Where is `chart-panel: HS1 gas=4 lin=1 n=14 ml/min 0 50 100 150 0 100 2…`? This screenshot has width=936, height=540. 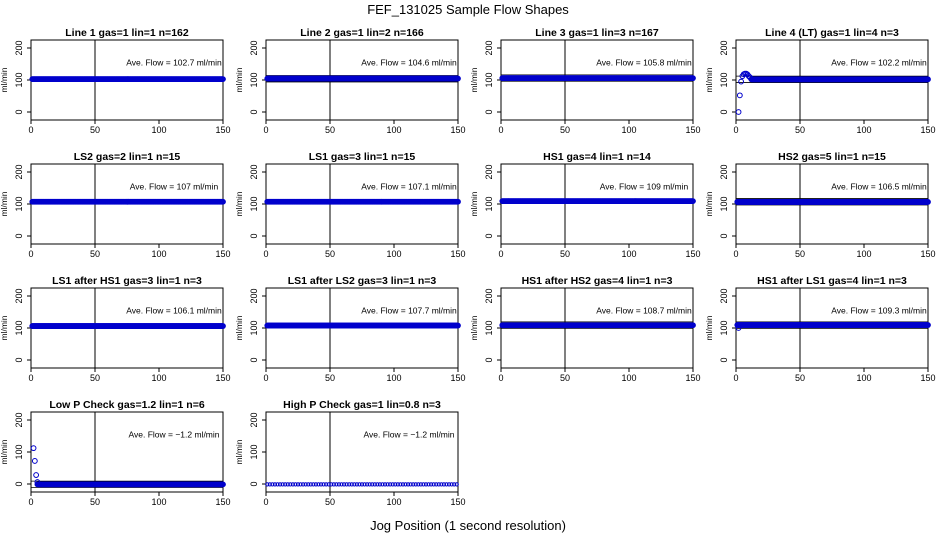
chart-panel: HS1 gas=4 lin=1 n=14 ml/min 0 50 100 150 0 100 2… is located at coordinates (585, 205).